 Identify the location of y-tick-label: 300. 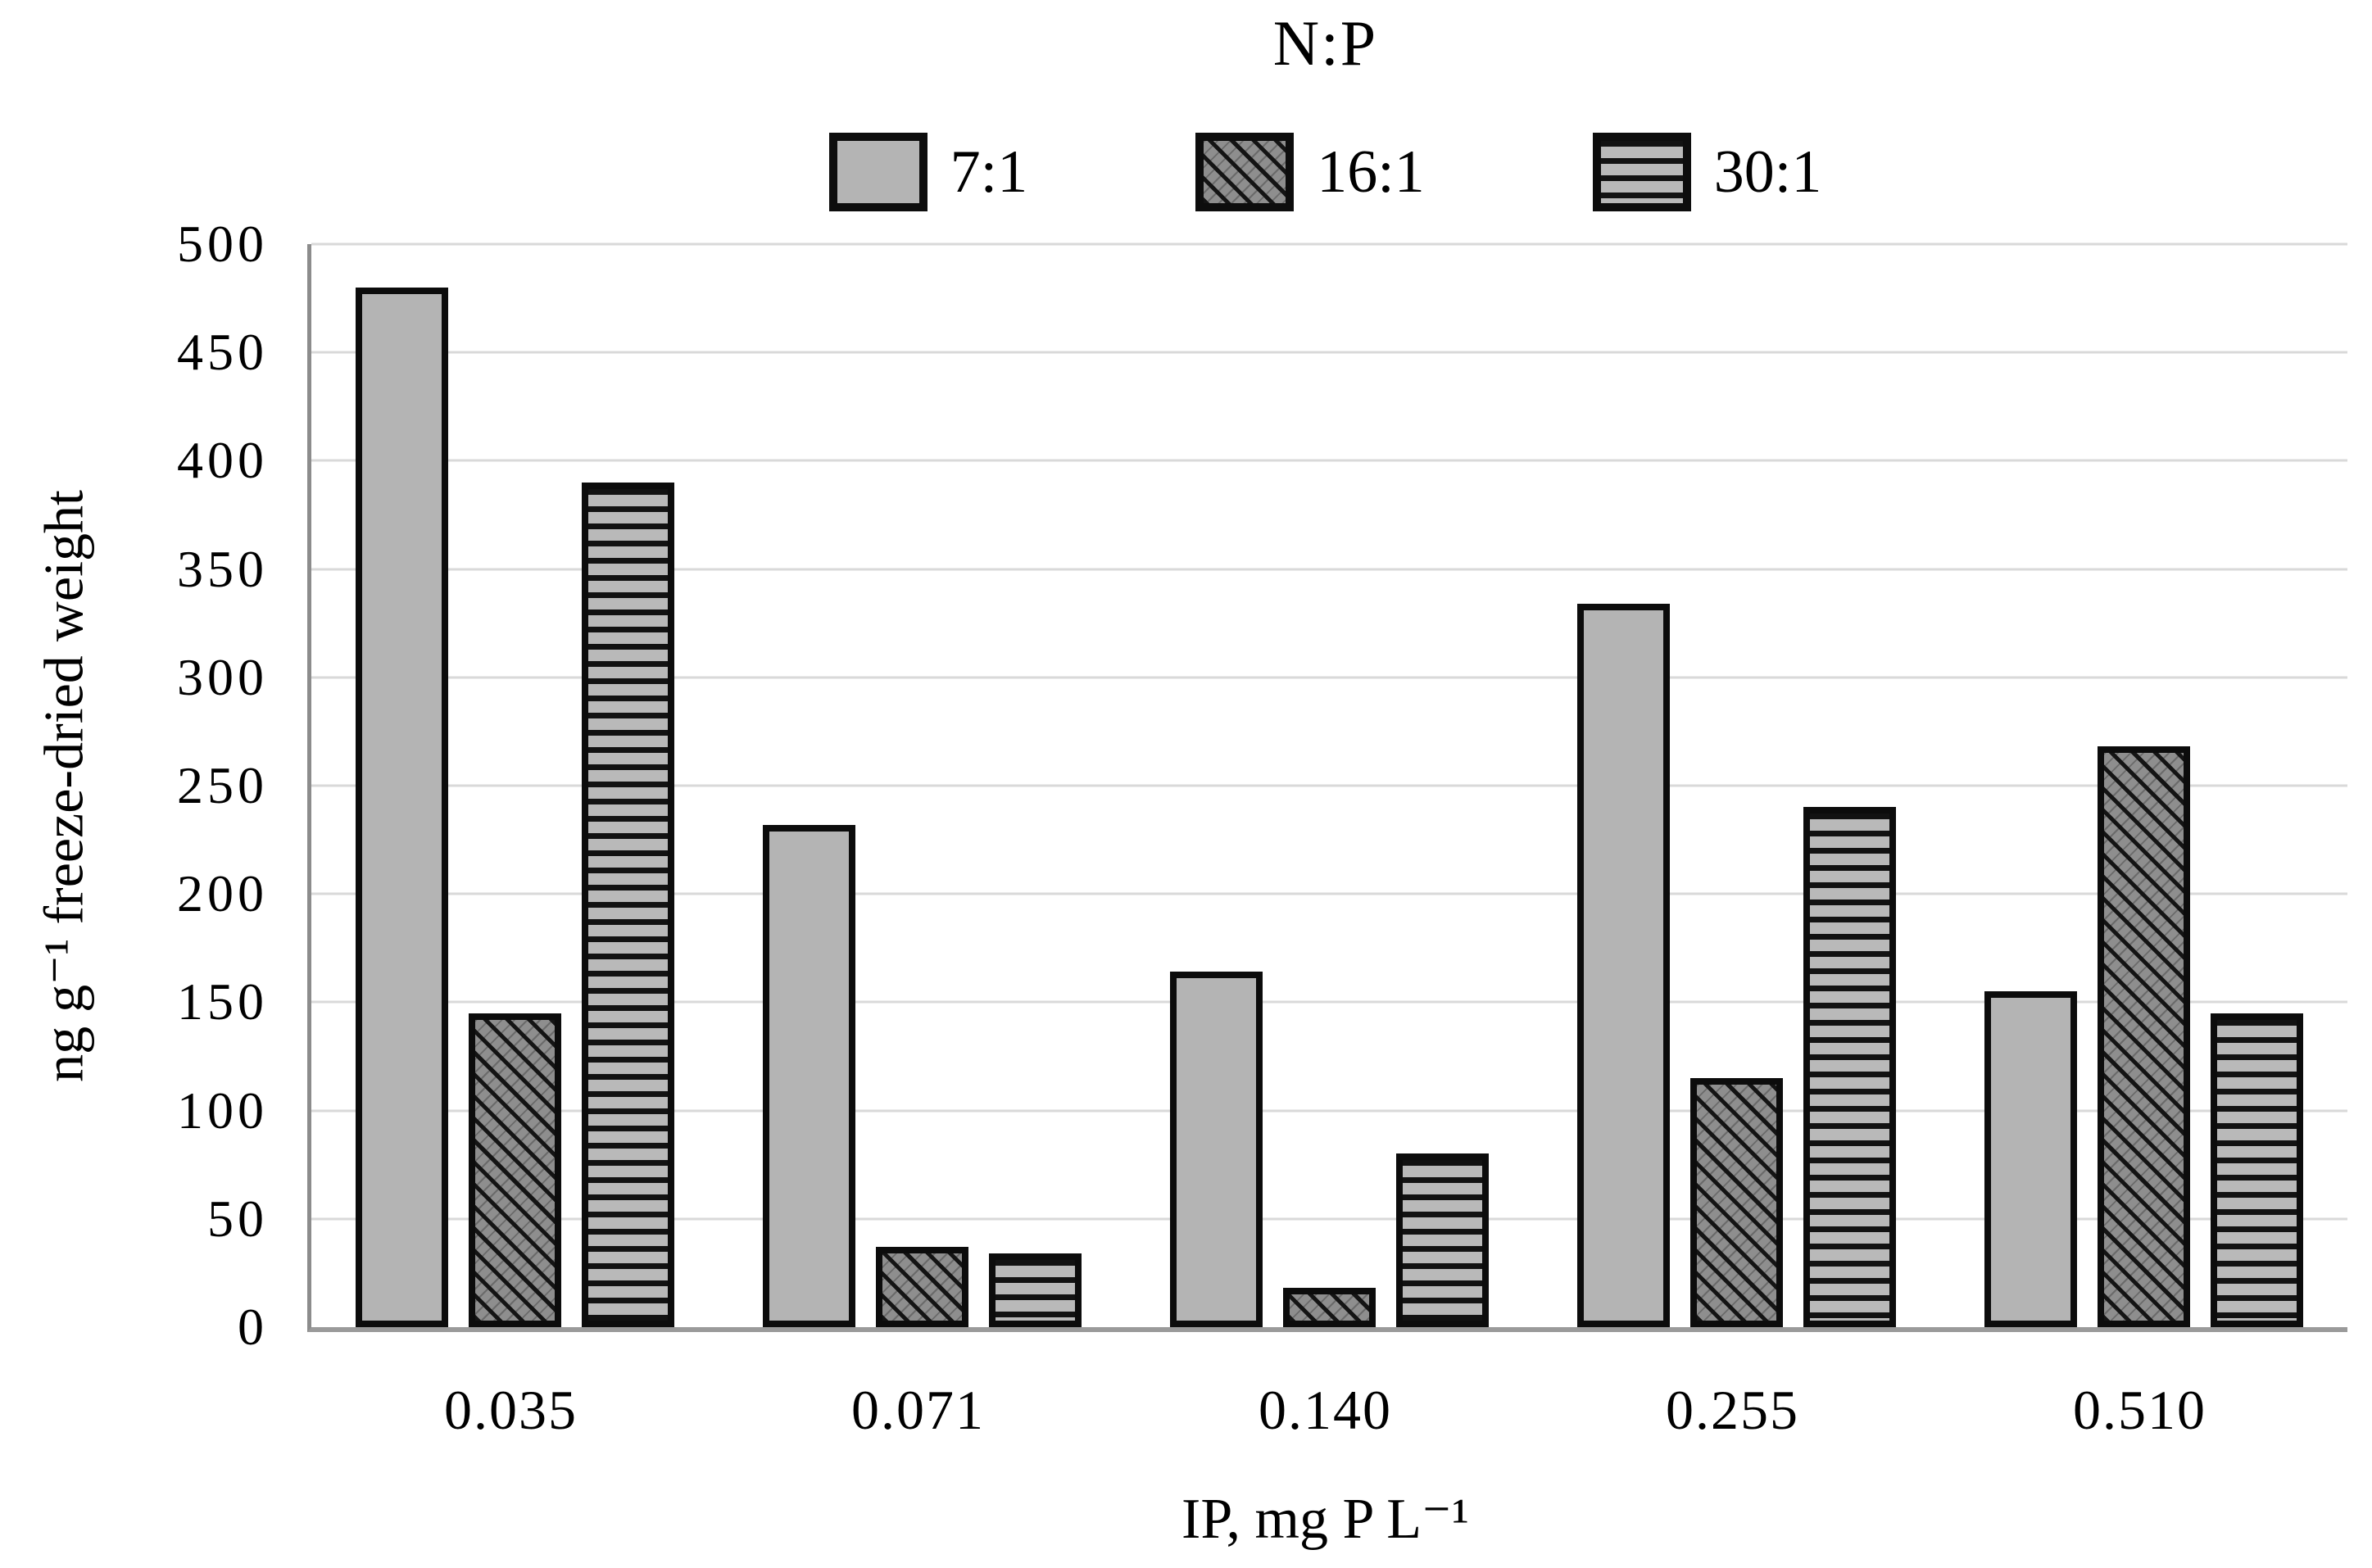
(222, 676).